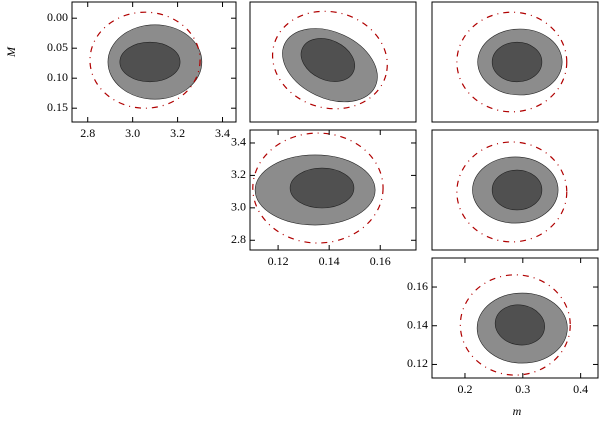 The height and width of the screenshot is (432, 600). Describe the element at coordinates (238, 174) in the screenshot. I see `y-tick-label: 3.2` at that location.